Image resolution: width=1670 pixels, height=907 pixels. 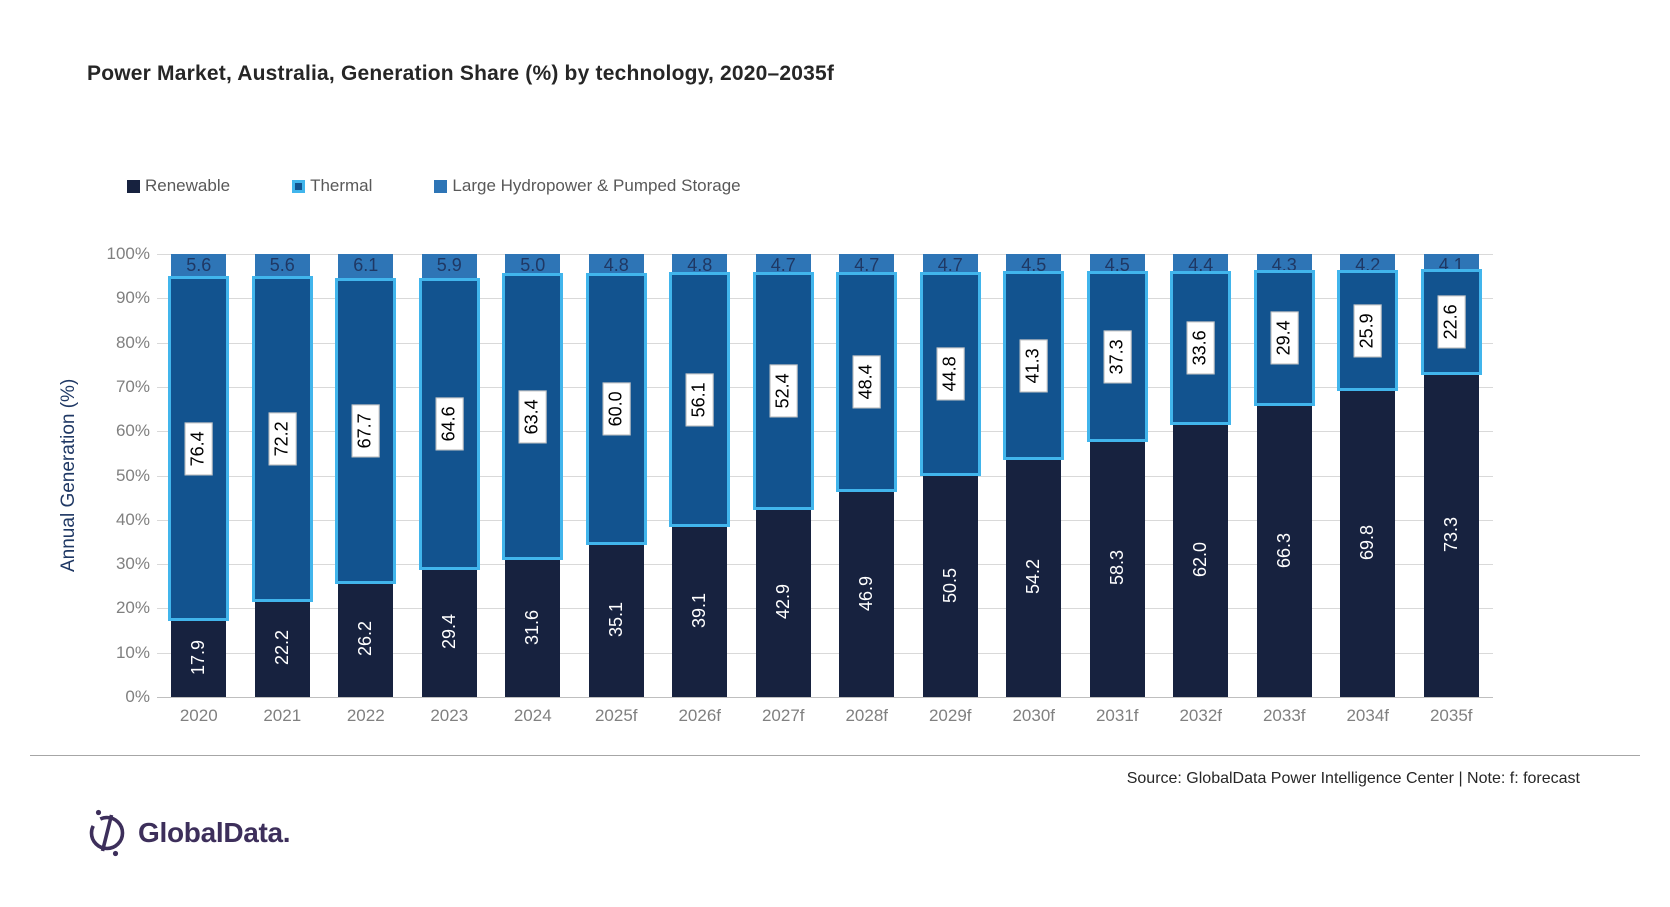 I want to click on segment-renewable: 54.2, so click(x=1034, y=576).